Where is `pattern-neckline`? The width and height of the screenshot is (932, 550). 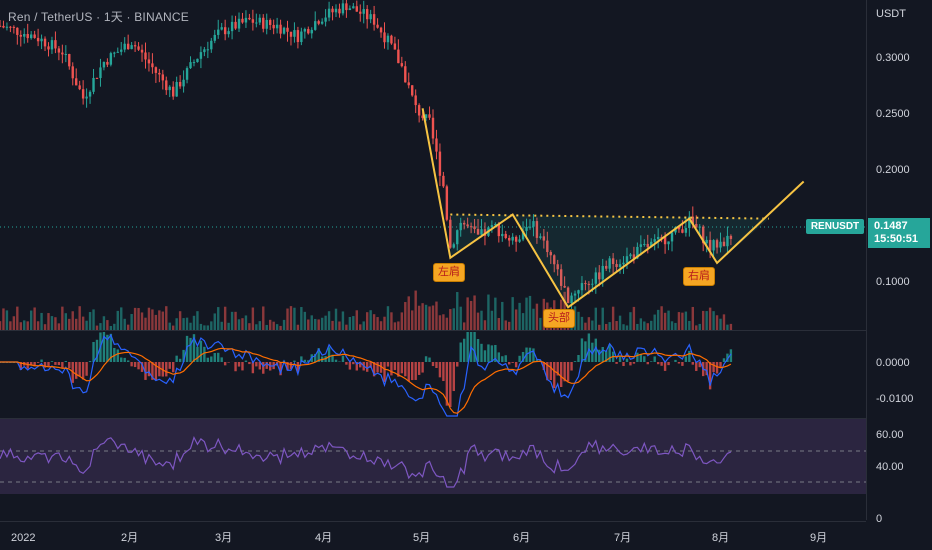 pattern-neckline is located at coordinates (610, 216).